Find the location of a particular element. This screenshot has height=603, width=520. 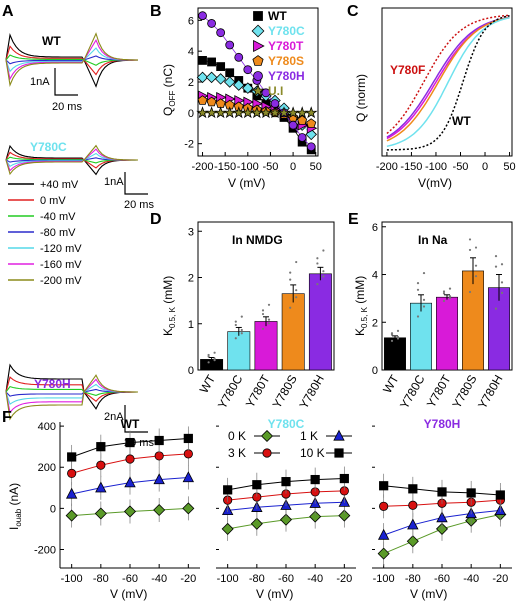

d-xtick-label-Y780S: Y780S is located at coordinates (285, 392).